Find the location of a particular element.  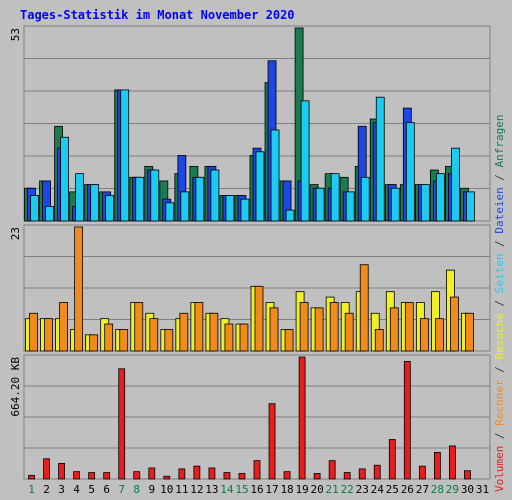

legend-entry-0: Volumen is located at coordinates (499, 469).